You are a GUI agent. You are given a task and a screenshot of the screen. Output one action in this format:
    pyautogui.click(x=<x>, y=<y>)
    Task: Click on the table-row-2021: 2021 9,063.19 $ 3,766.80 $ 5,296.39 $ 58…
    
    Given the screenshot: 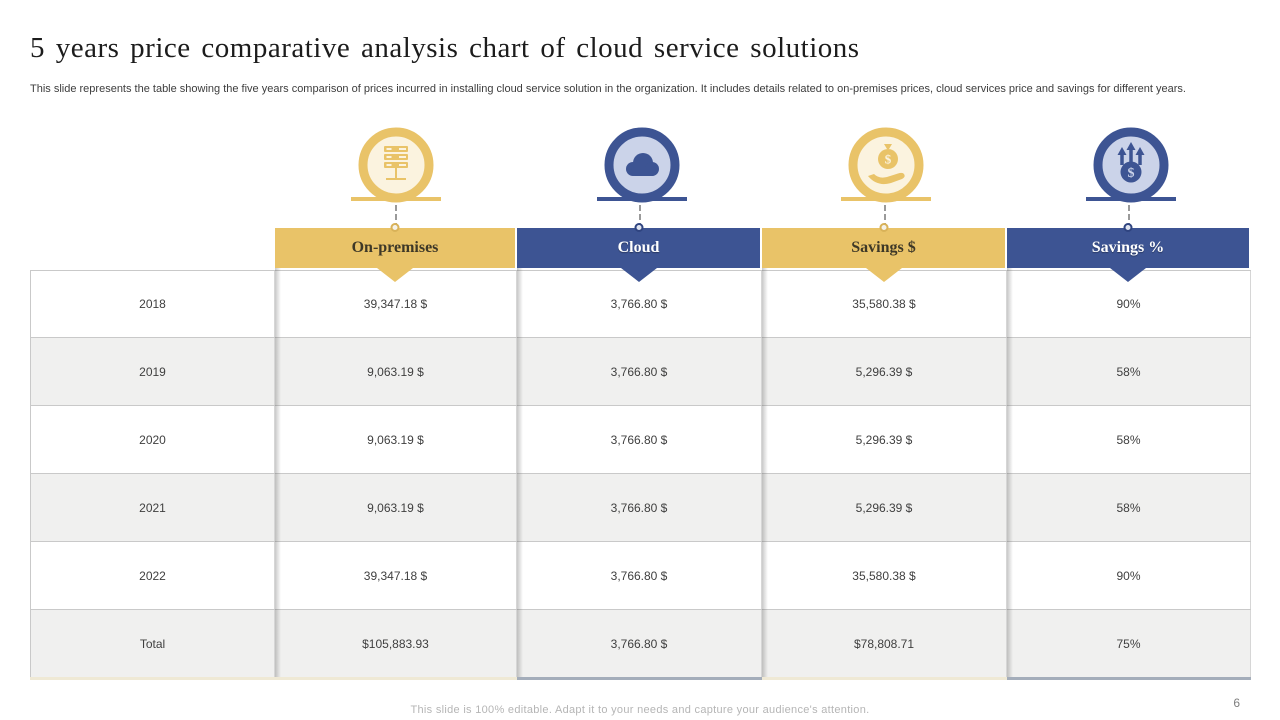 What is the action you would take?
    pyautogui.click(x=640, y=508)
    